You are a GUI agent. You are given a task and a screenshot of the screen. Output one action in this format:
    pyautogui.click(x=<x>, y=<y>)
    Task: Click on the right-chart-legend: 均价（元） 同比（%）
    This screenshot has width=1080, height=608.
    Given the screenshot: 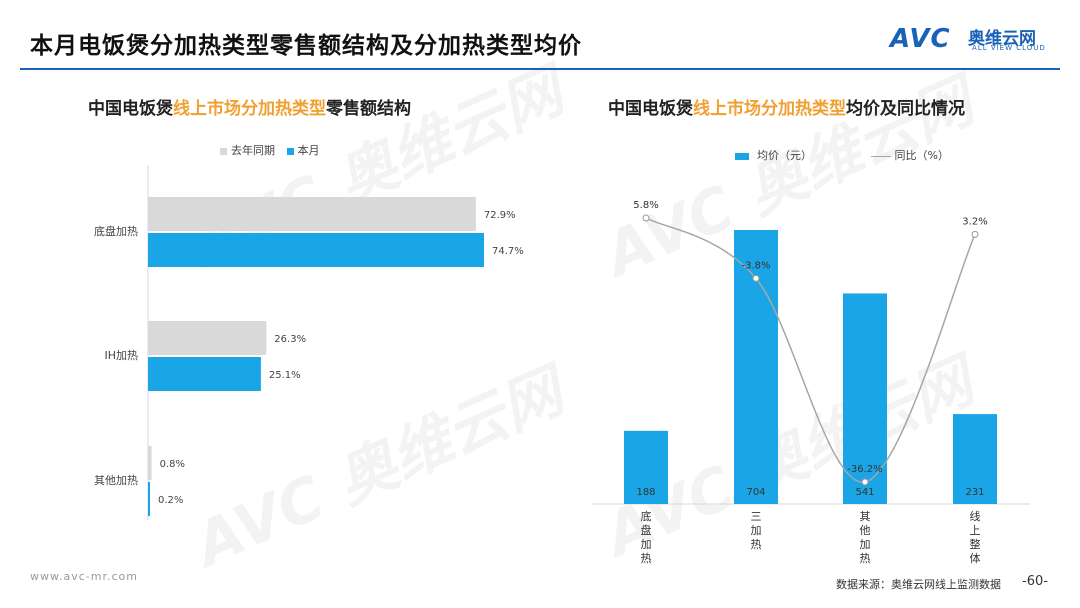 What is the action you would take?
    pyautogui.click(x=842, y=155)
    